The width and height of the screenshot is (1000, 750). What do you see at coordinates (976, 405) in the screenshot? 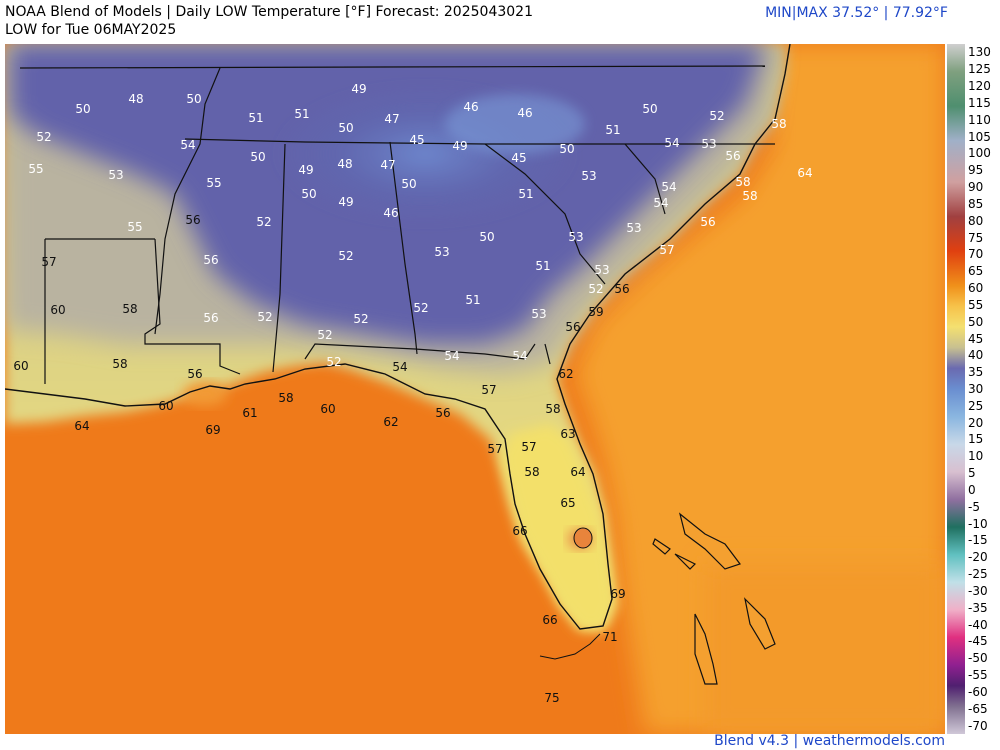
I see `legend-tick: 25` at bounding box center [976, 405].